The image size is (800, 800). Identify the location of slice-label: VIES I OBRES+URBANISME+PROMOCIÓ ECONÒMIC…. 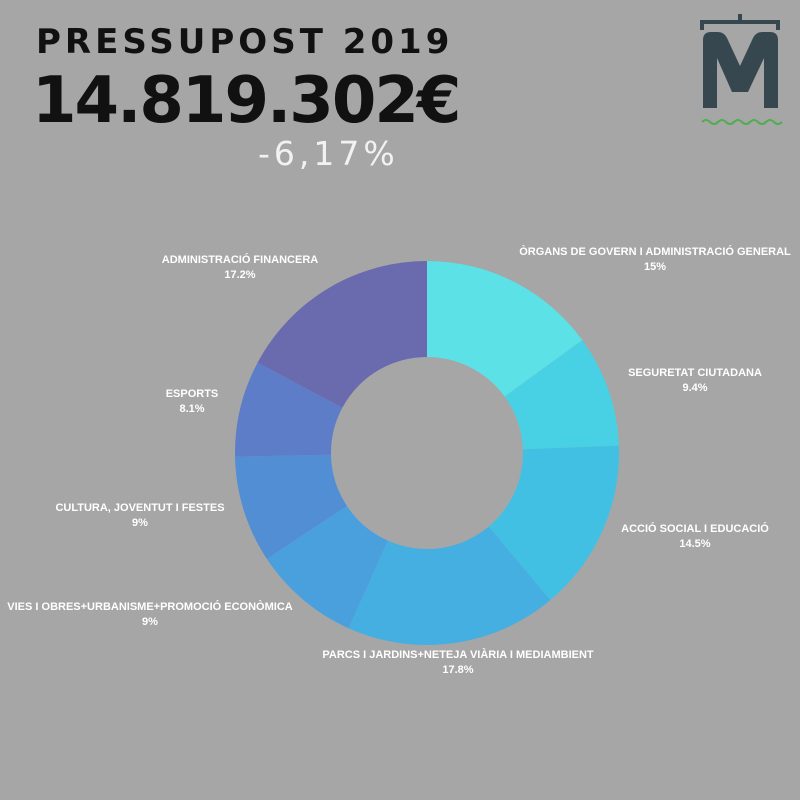
(149, 606).